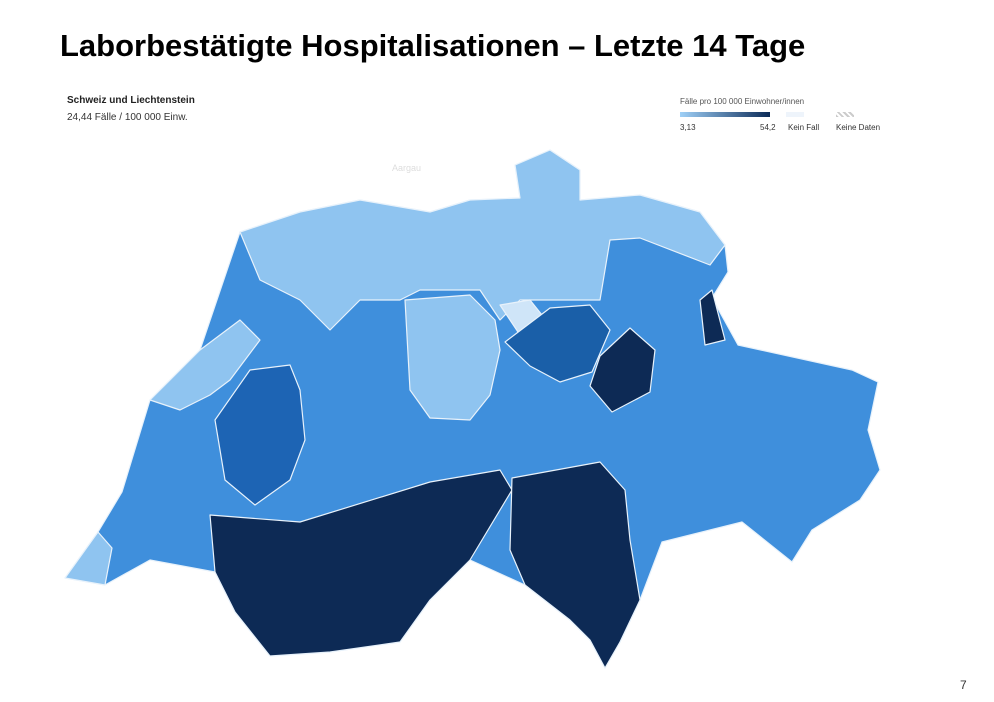 This screenshot has height=702, width=994. What do you see at coordinates (845, 114) in the screenshot?
I see `legend-no-data-swatch` at bounding box center [845, 114].